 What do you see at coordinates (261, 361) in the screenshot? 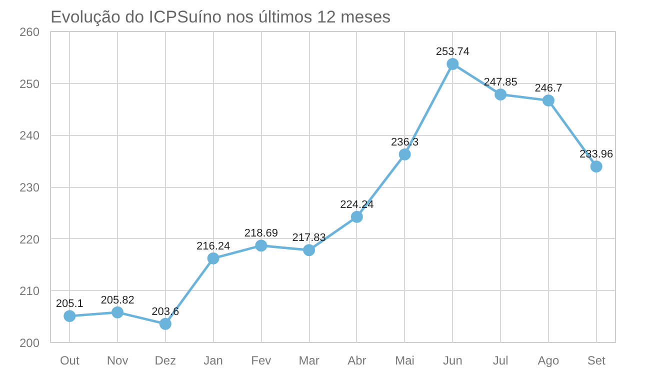
I see `x-tick-label: Fev` at bounding box center [261, 361].